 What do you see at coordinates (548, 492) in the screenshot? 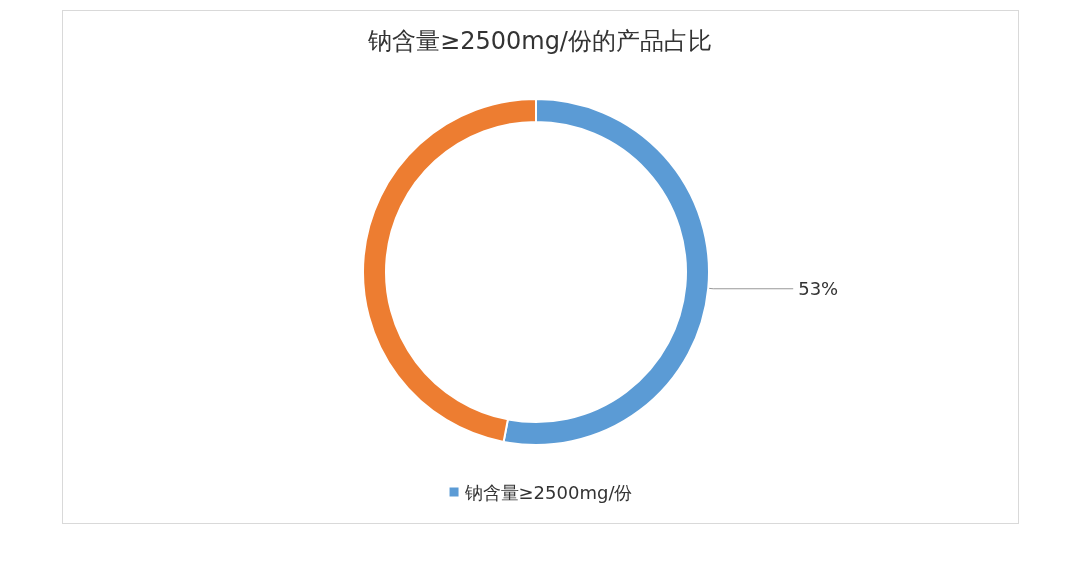
I see `legend-label: 钠含量≥2500mg/份` at bounding box center [548, 492].